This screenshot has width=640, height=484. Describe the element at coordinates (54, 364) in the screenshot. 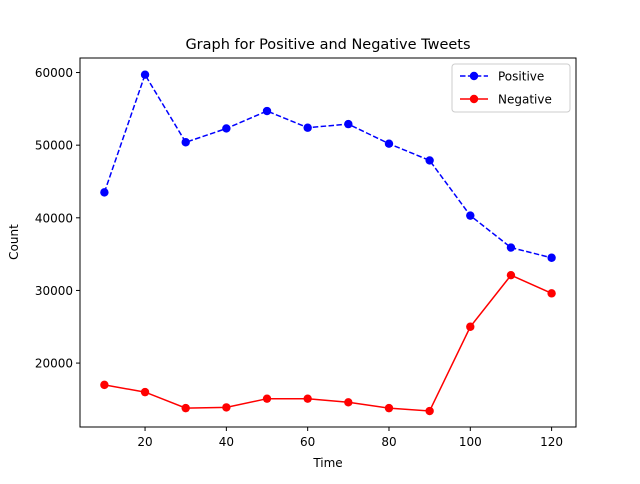

I see `y-tick-label-20000: 20000` at that location.